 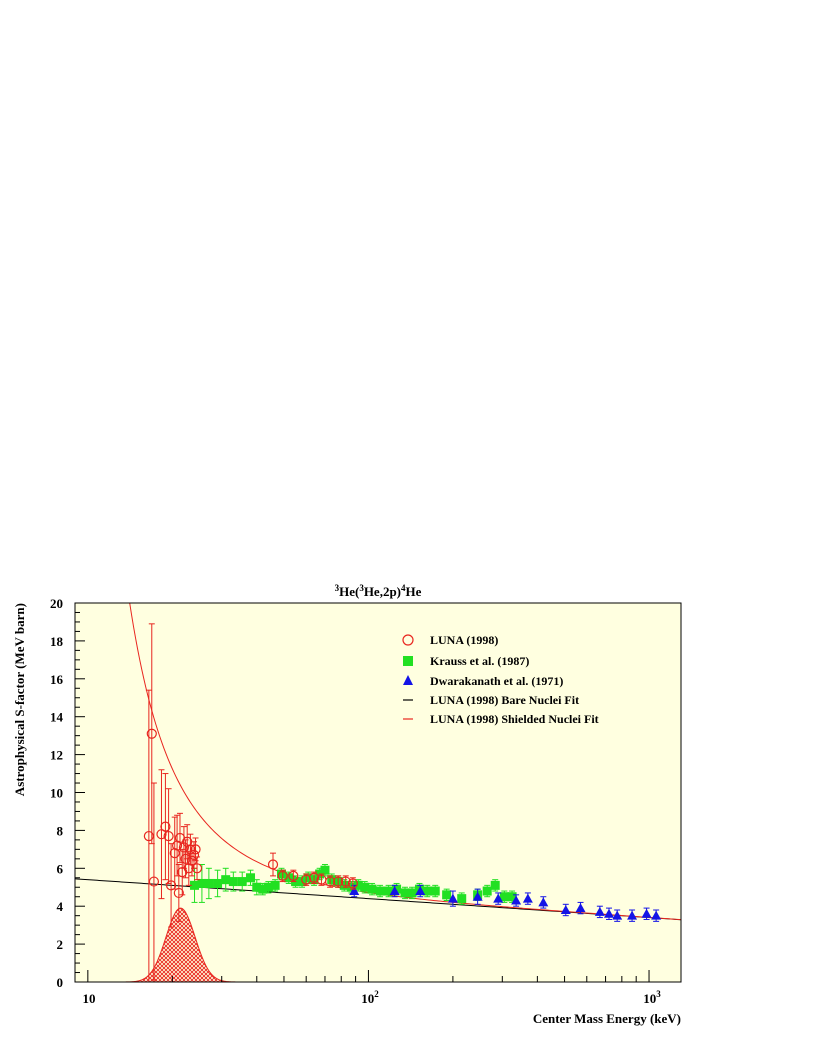 I want to click on title-part-2: He,2p), so click(x=382, y=591).